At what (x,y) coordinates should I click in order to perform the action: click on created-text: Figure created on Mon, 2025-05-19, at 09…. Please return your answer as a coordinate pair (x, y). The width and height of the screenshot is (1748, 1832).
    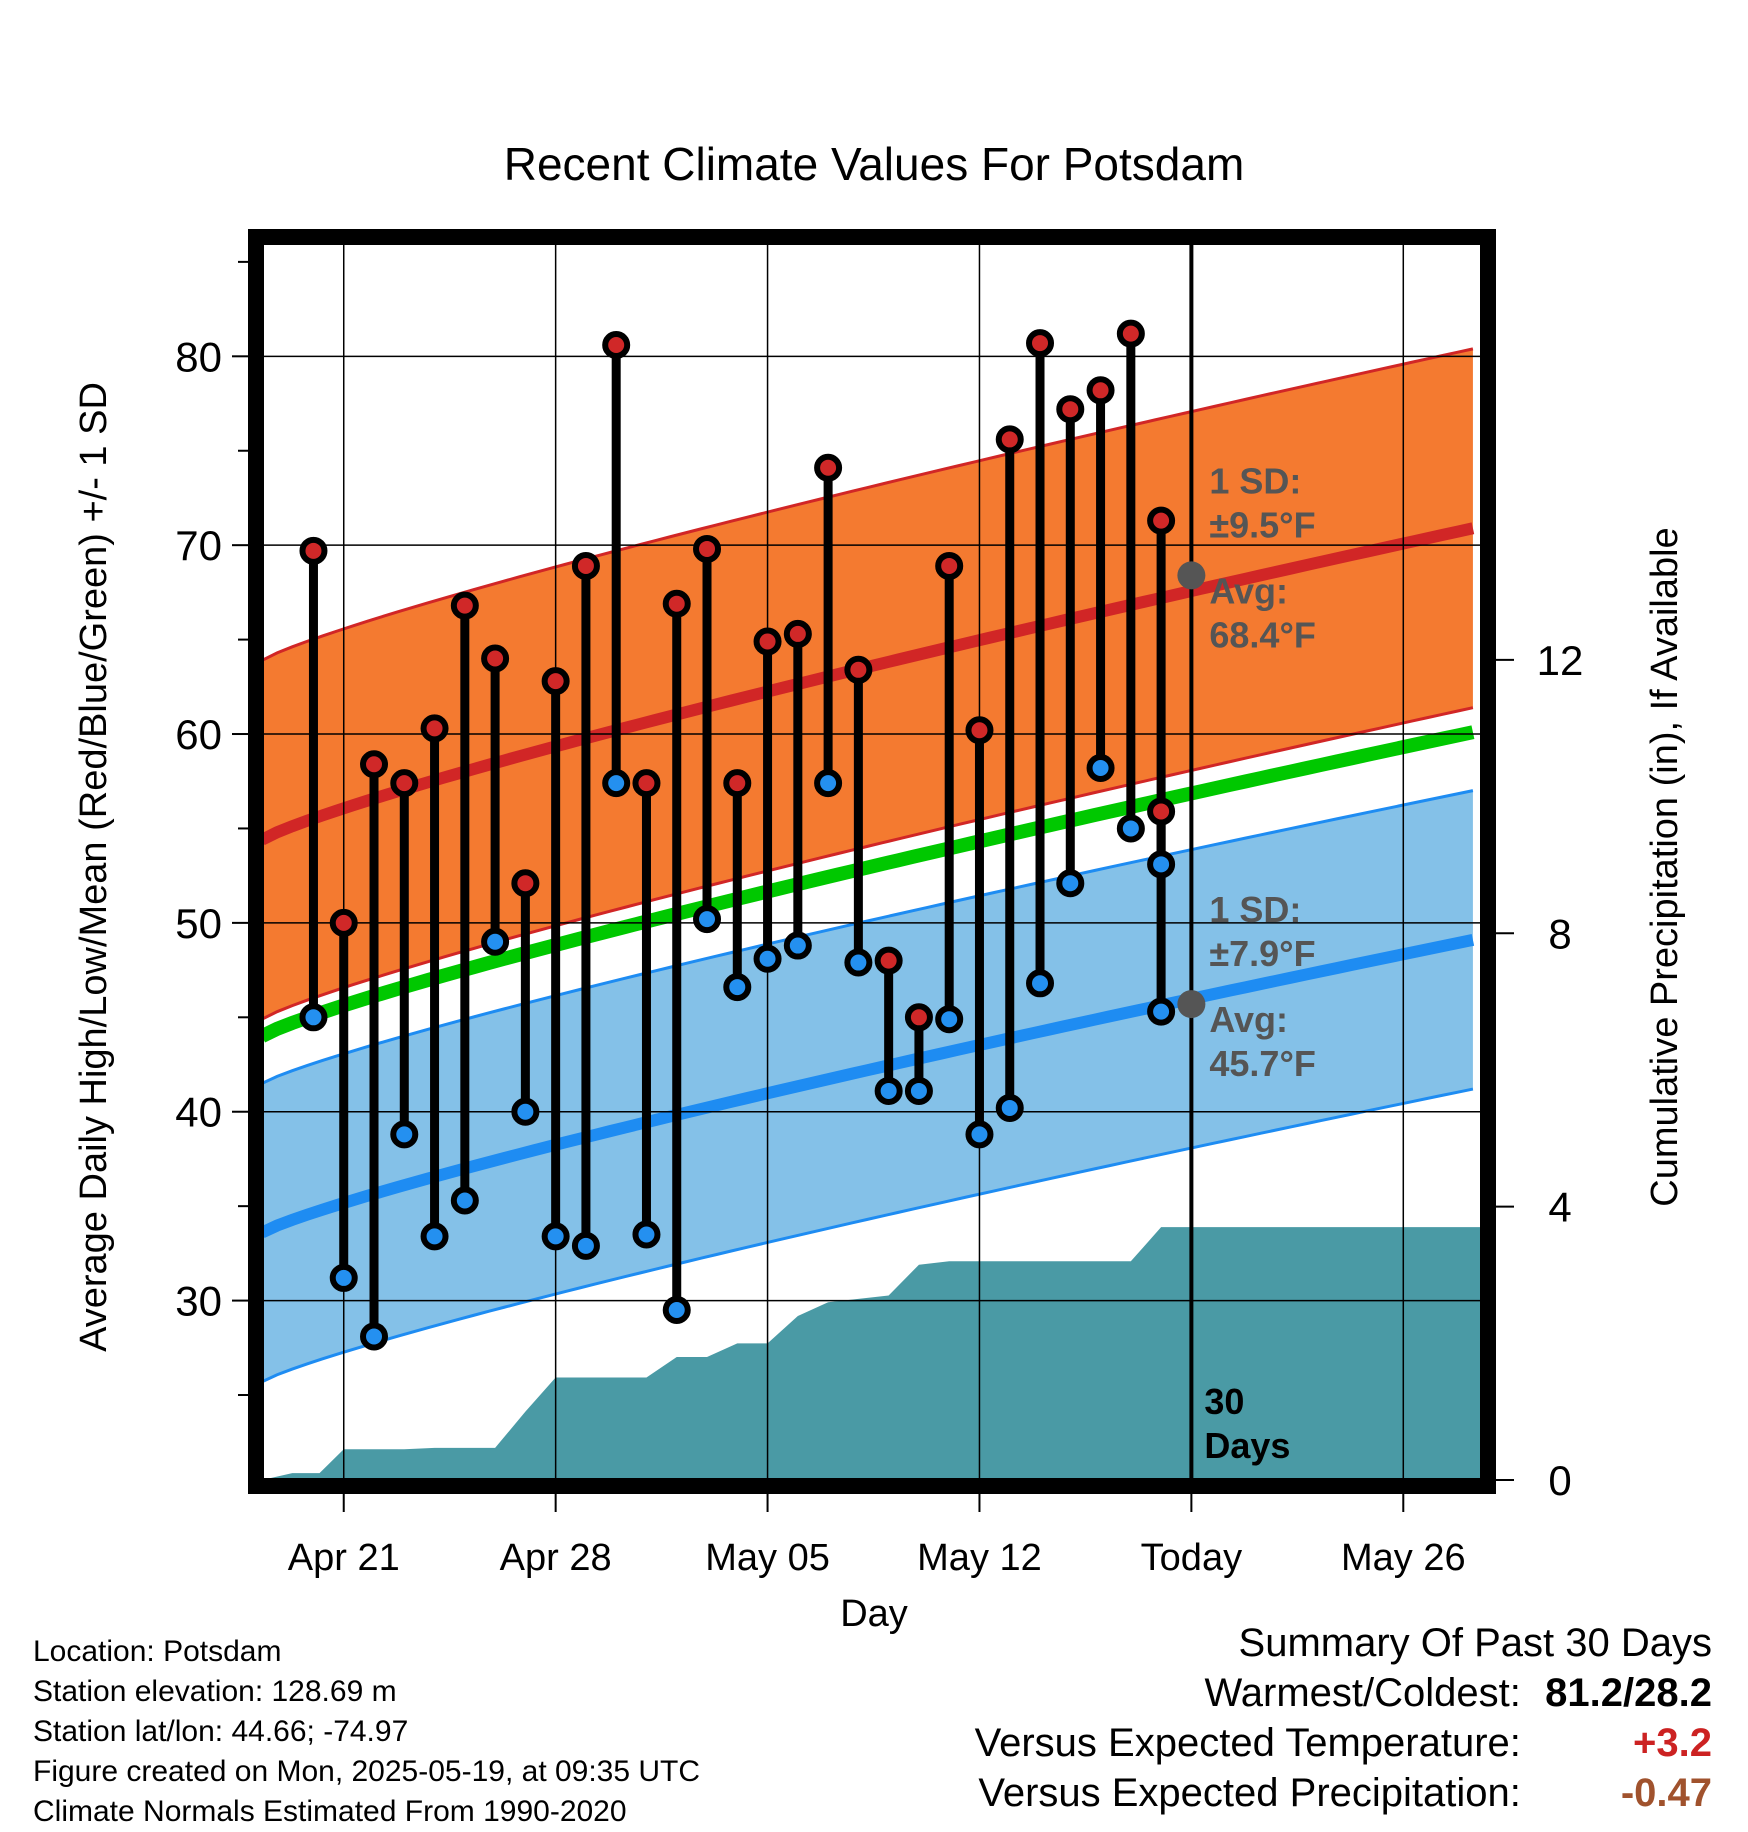
    Looking at the image, I should click on (367, 1771).